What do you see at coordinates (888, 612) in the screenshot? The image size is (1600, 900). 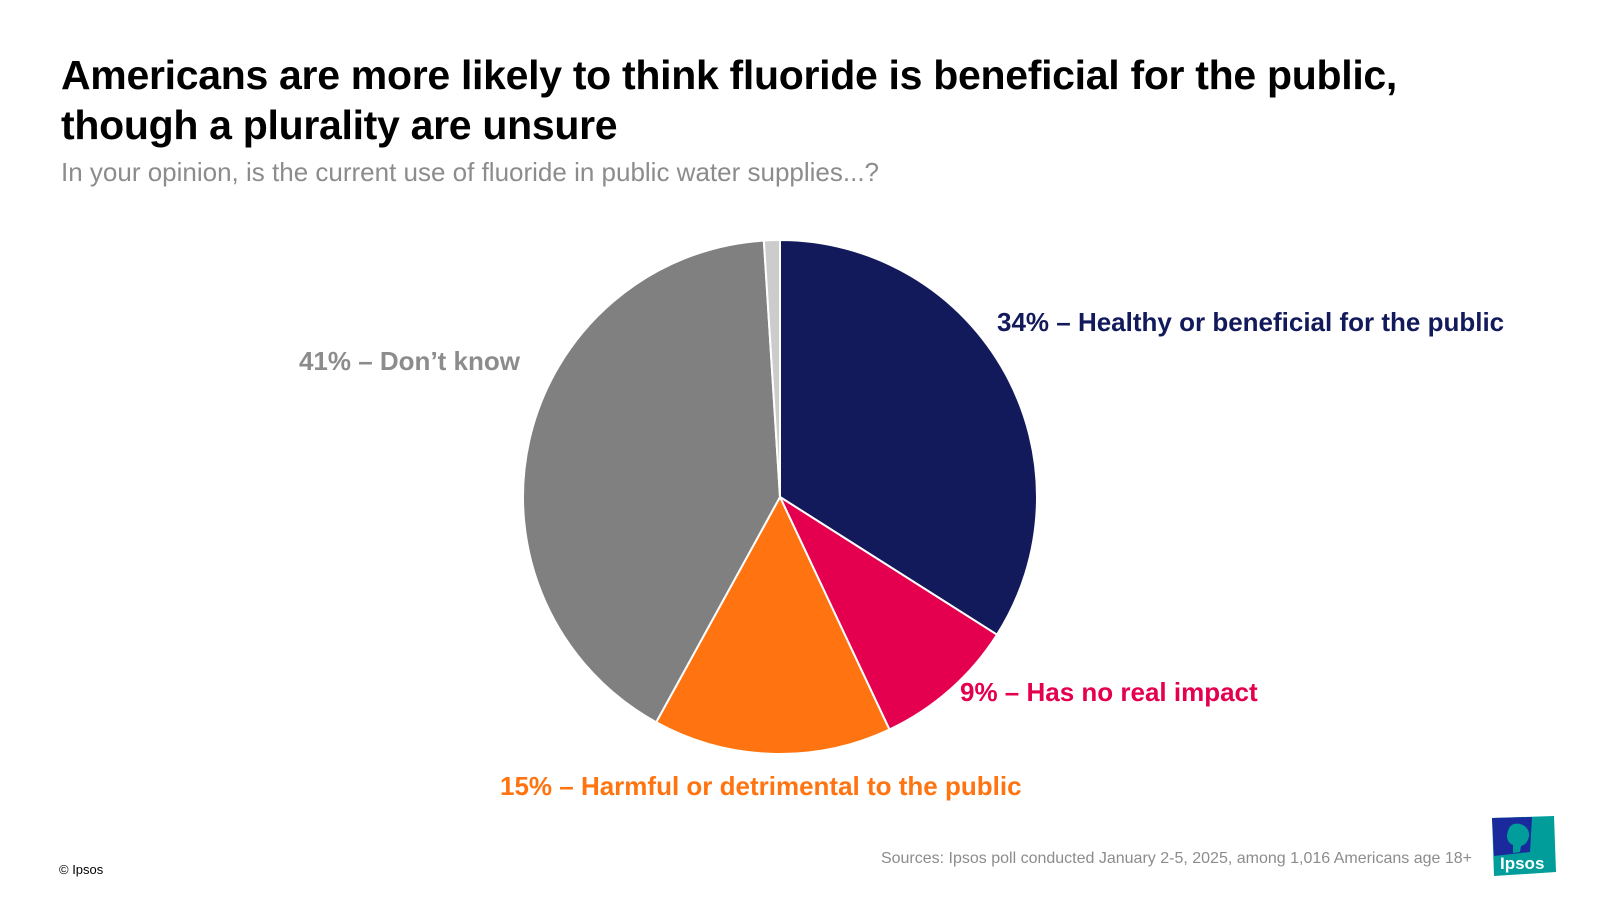 I see `pie-slice-no-impact` at bounding box center [888, 612].